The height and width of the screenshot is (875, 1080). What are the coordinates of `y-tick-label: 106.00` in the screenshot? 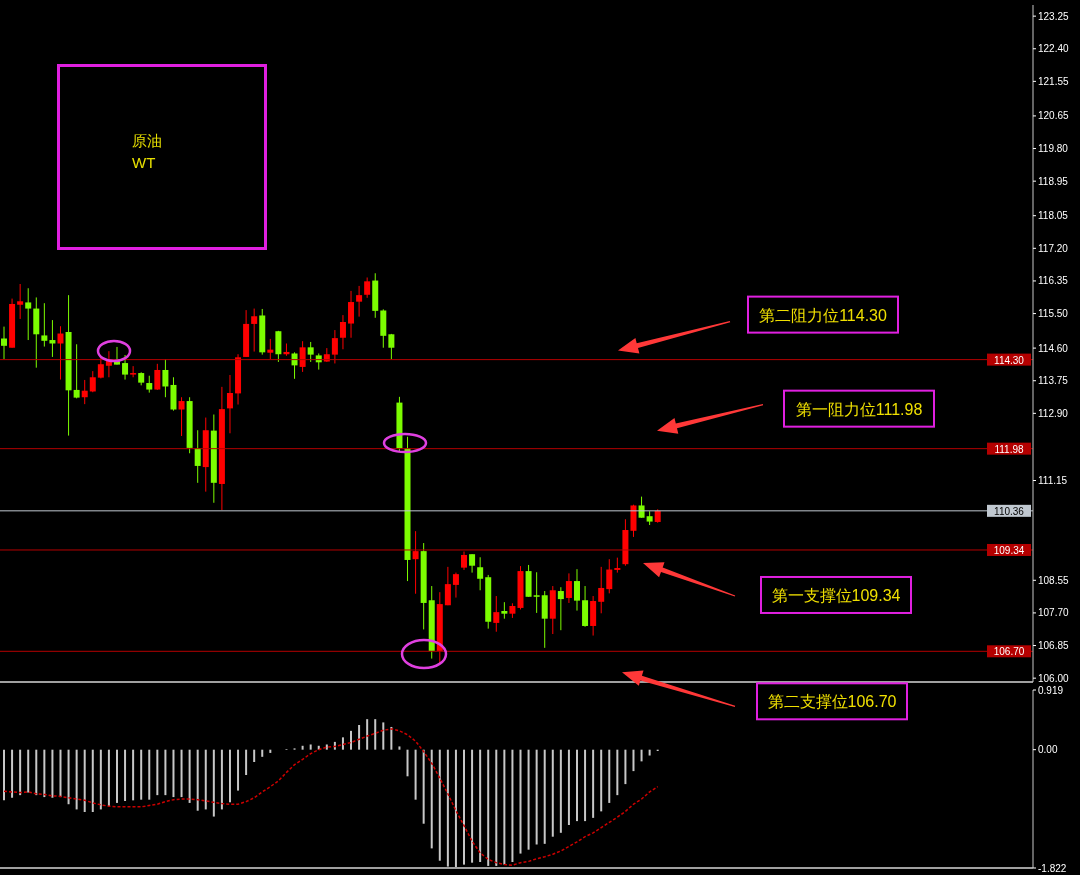 It's located at (1054, 678).